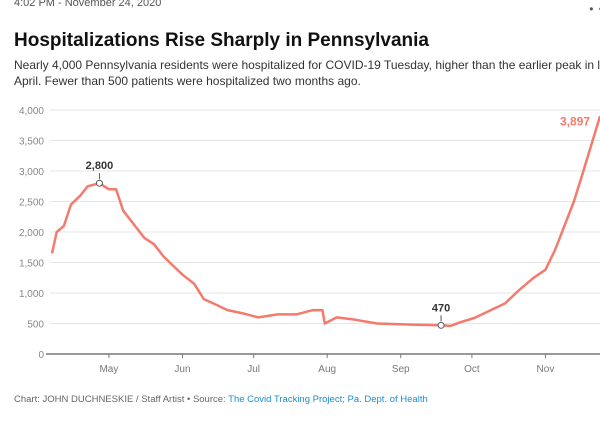  What do you see at coordinates (182, 369) in the screenshot?
I see `x-tick-label: Jun` at bounding box center [182, 369].